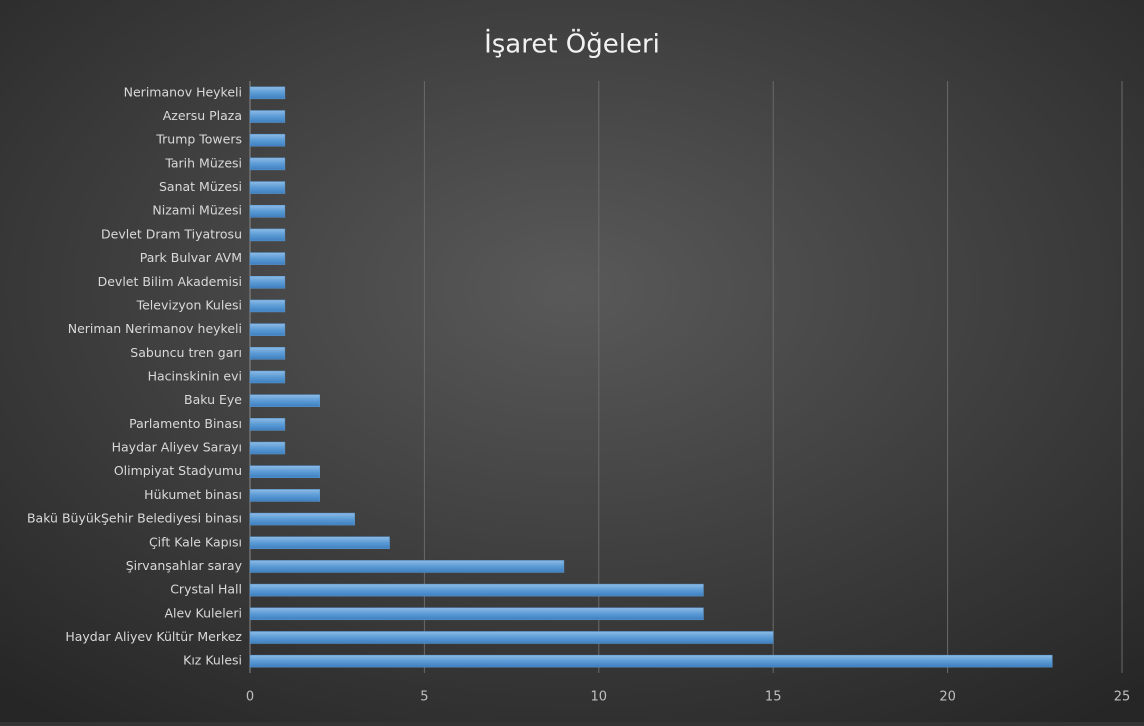 The width and height of the screenshot is (1144, 726). I want to click on x-tick-label: 15, so click(773, 697).